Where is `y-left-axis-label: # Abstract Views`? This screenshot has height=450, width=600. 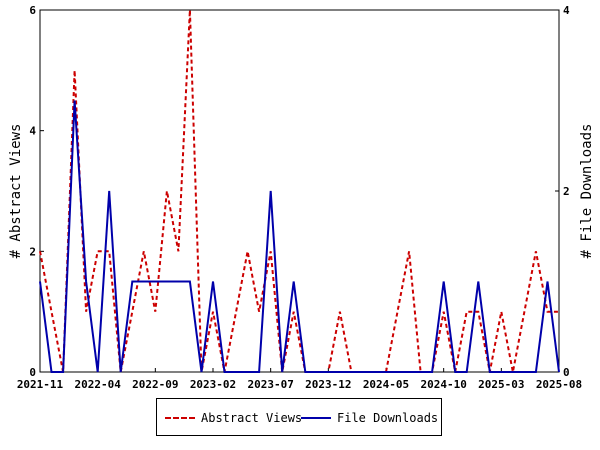 y-left-axis-label: # Abstract Views is located at coordinates (16, 191).